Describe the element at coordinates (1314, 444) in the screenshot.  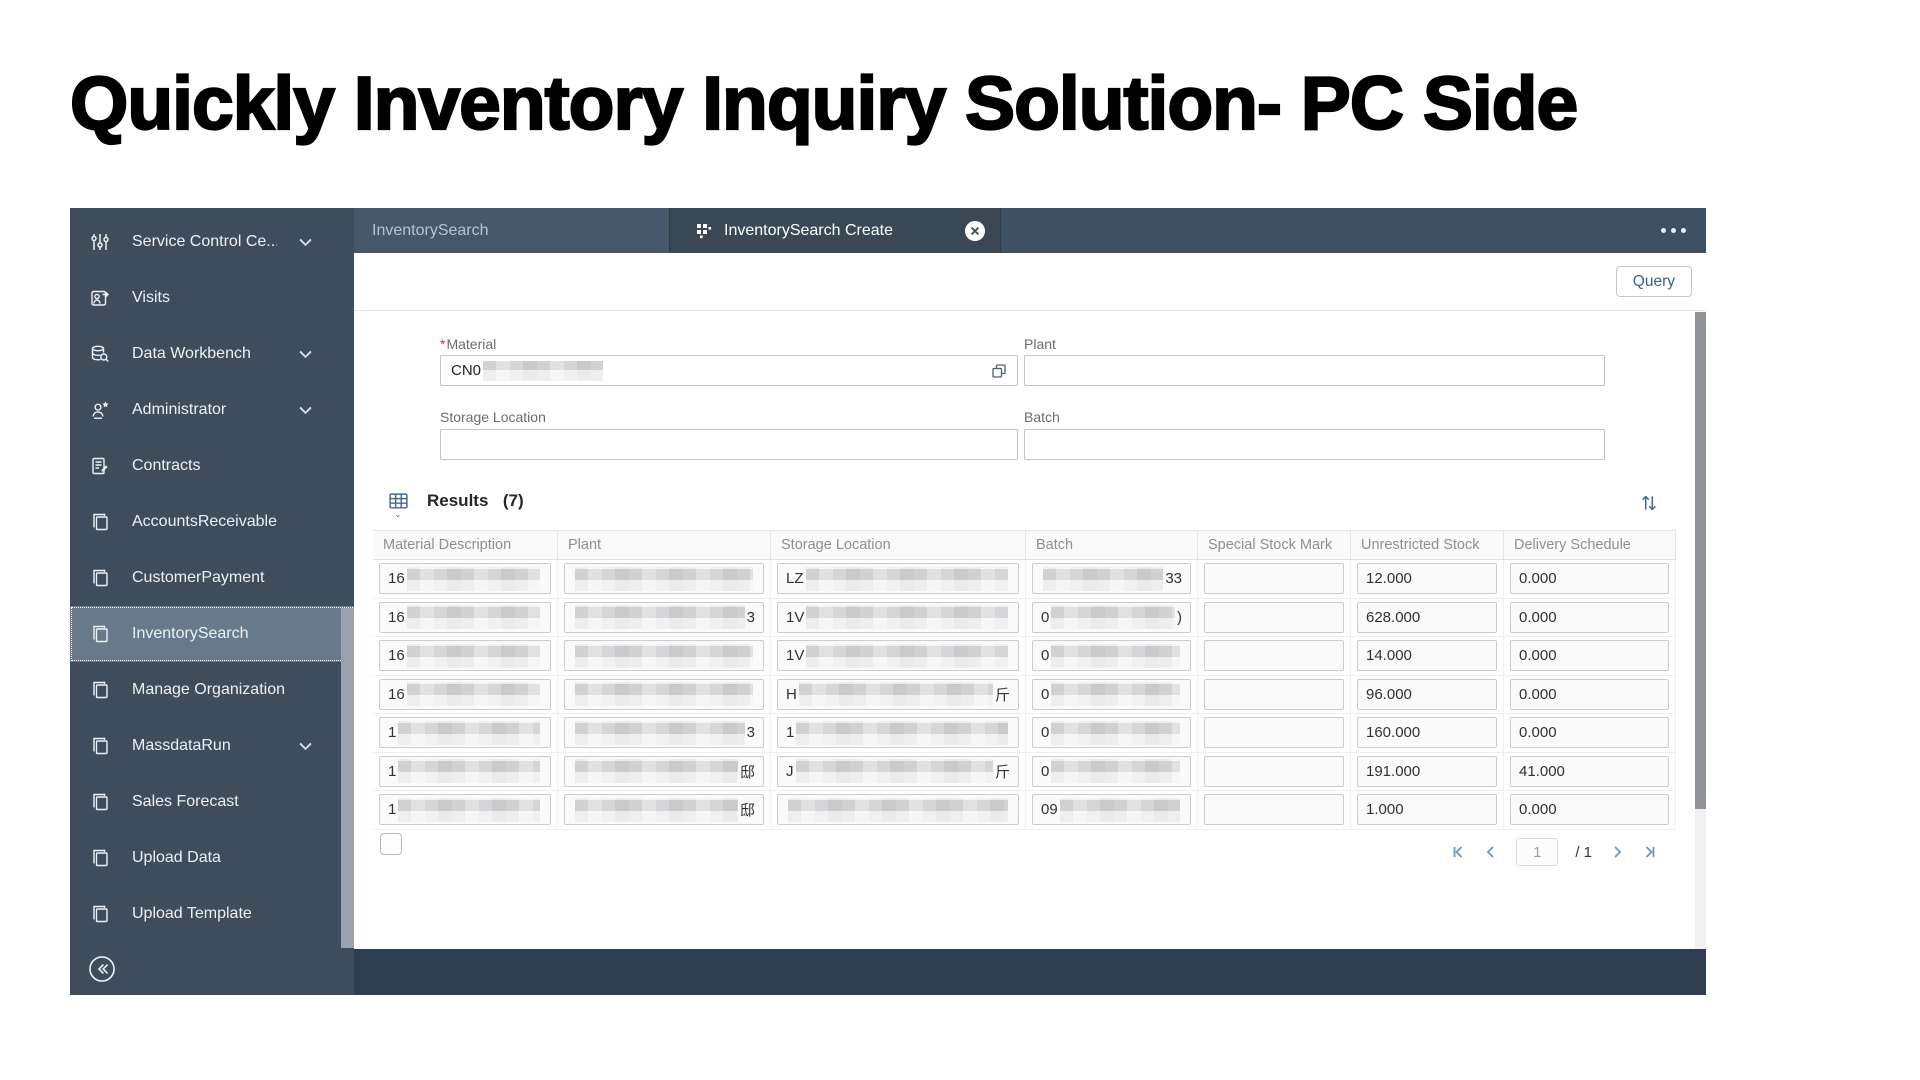
I see `batch-input` at that location.